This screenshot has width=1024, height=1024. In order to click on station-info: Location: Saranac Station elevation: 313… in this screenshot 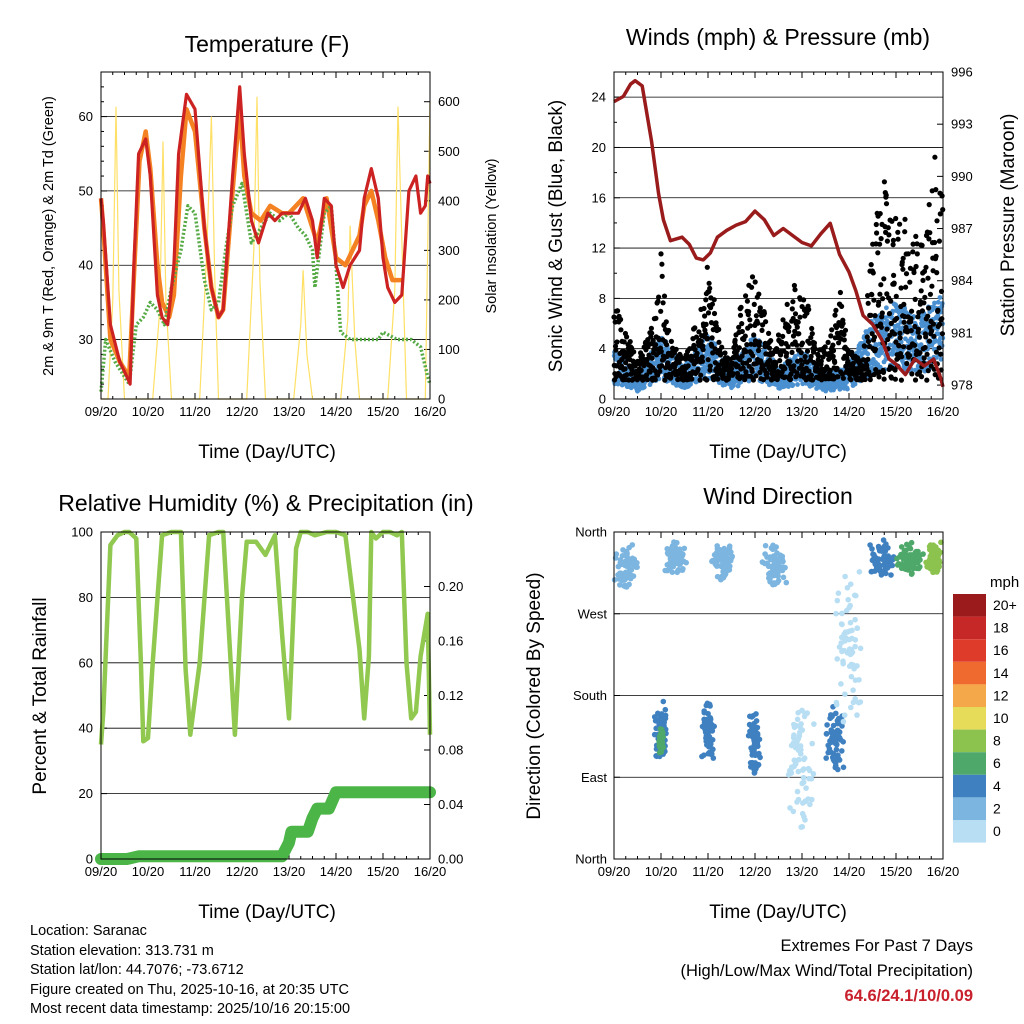, I will do `click(190, 971)`.